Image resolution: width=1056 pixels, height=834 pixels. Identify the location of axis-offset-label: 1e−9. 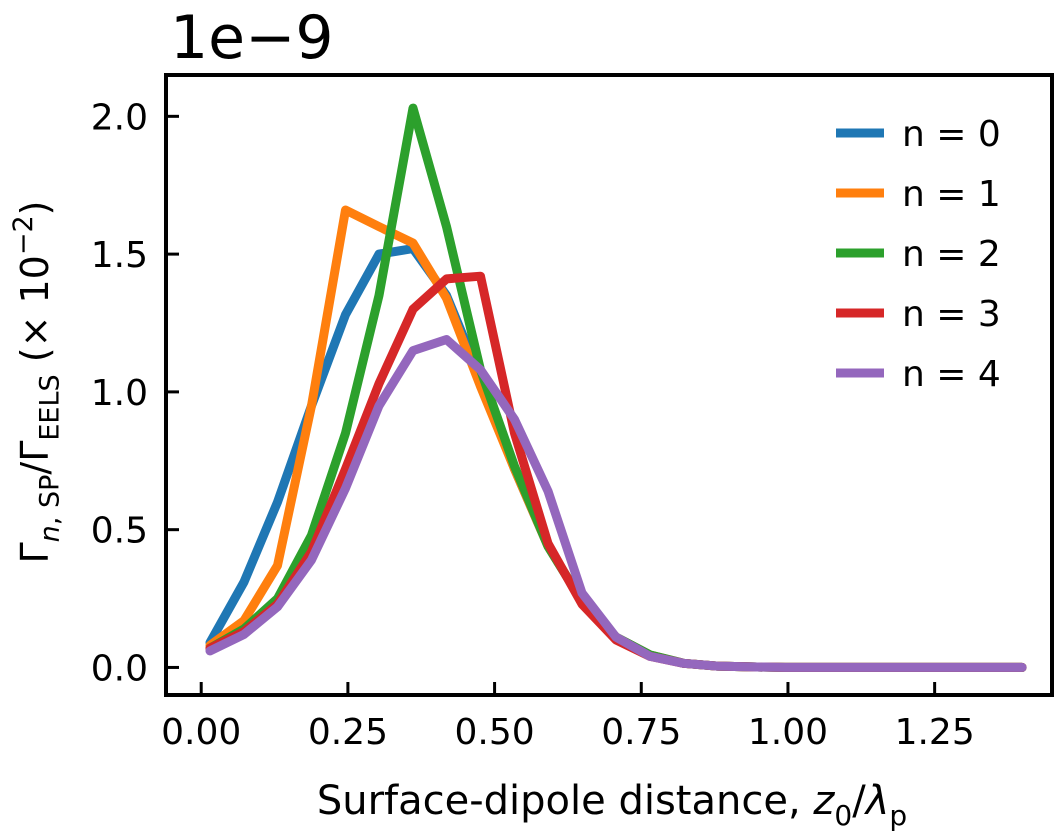
(252, 38).